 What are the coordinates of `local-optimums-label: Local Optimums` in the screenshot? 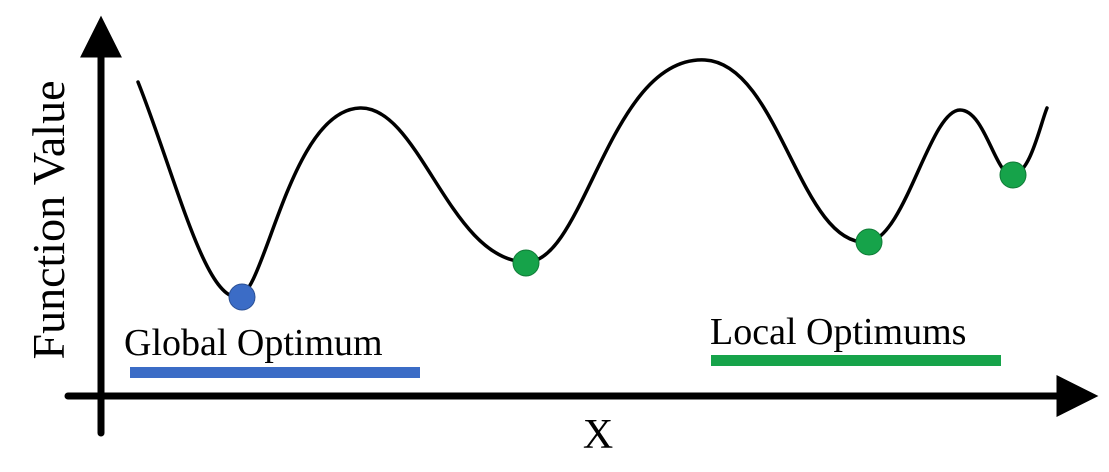 It's located at (838, 332).